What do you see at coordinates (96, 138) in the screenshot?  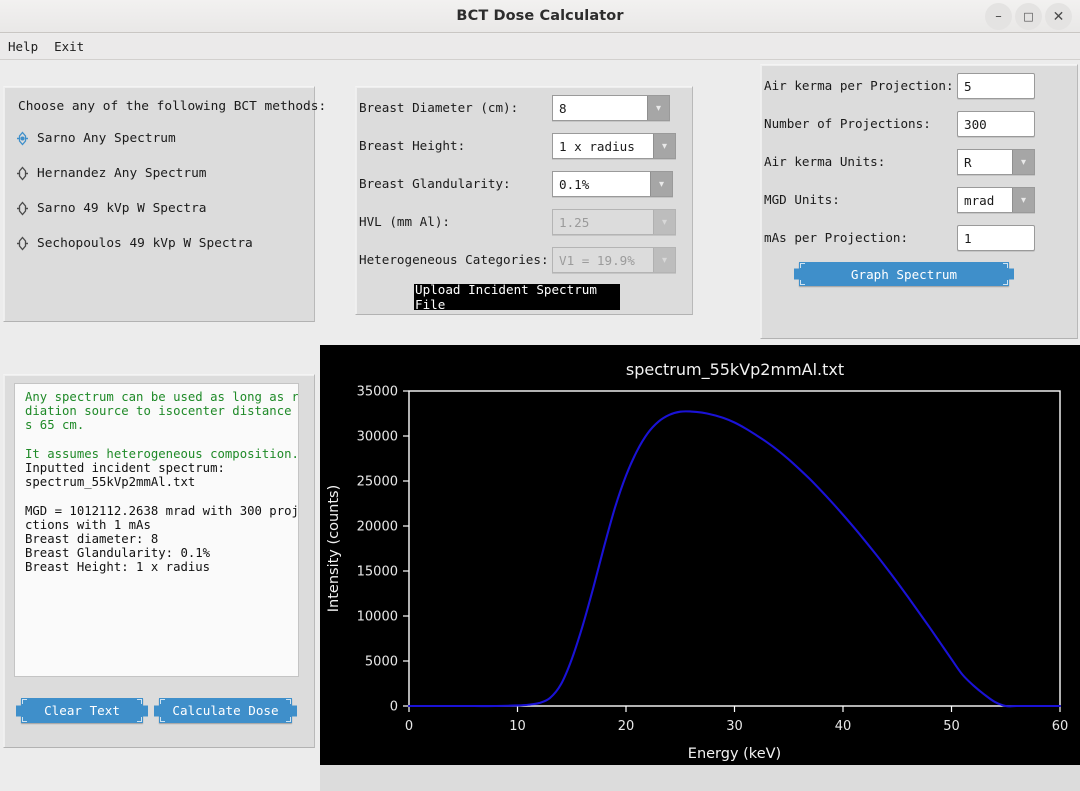 I see `radio-sarno-any-spectrum: Sarno Any Spectrum` at bounding box center [96, 138].